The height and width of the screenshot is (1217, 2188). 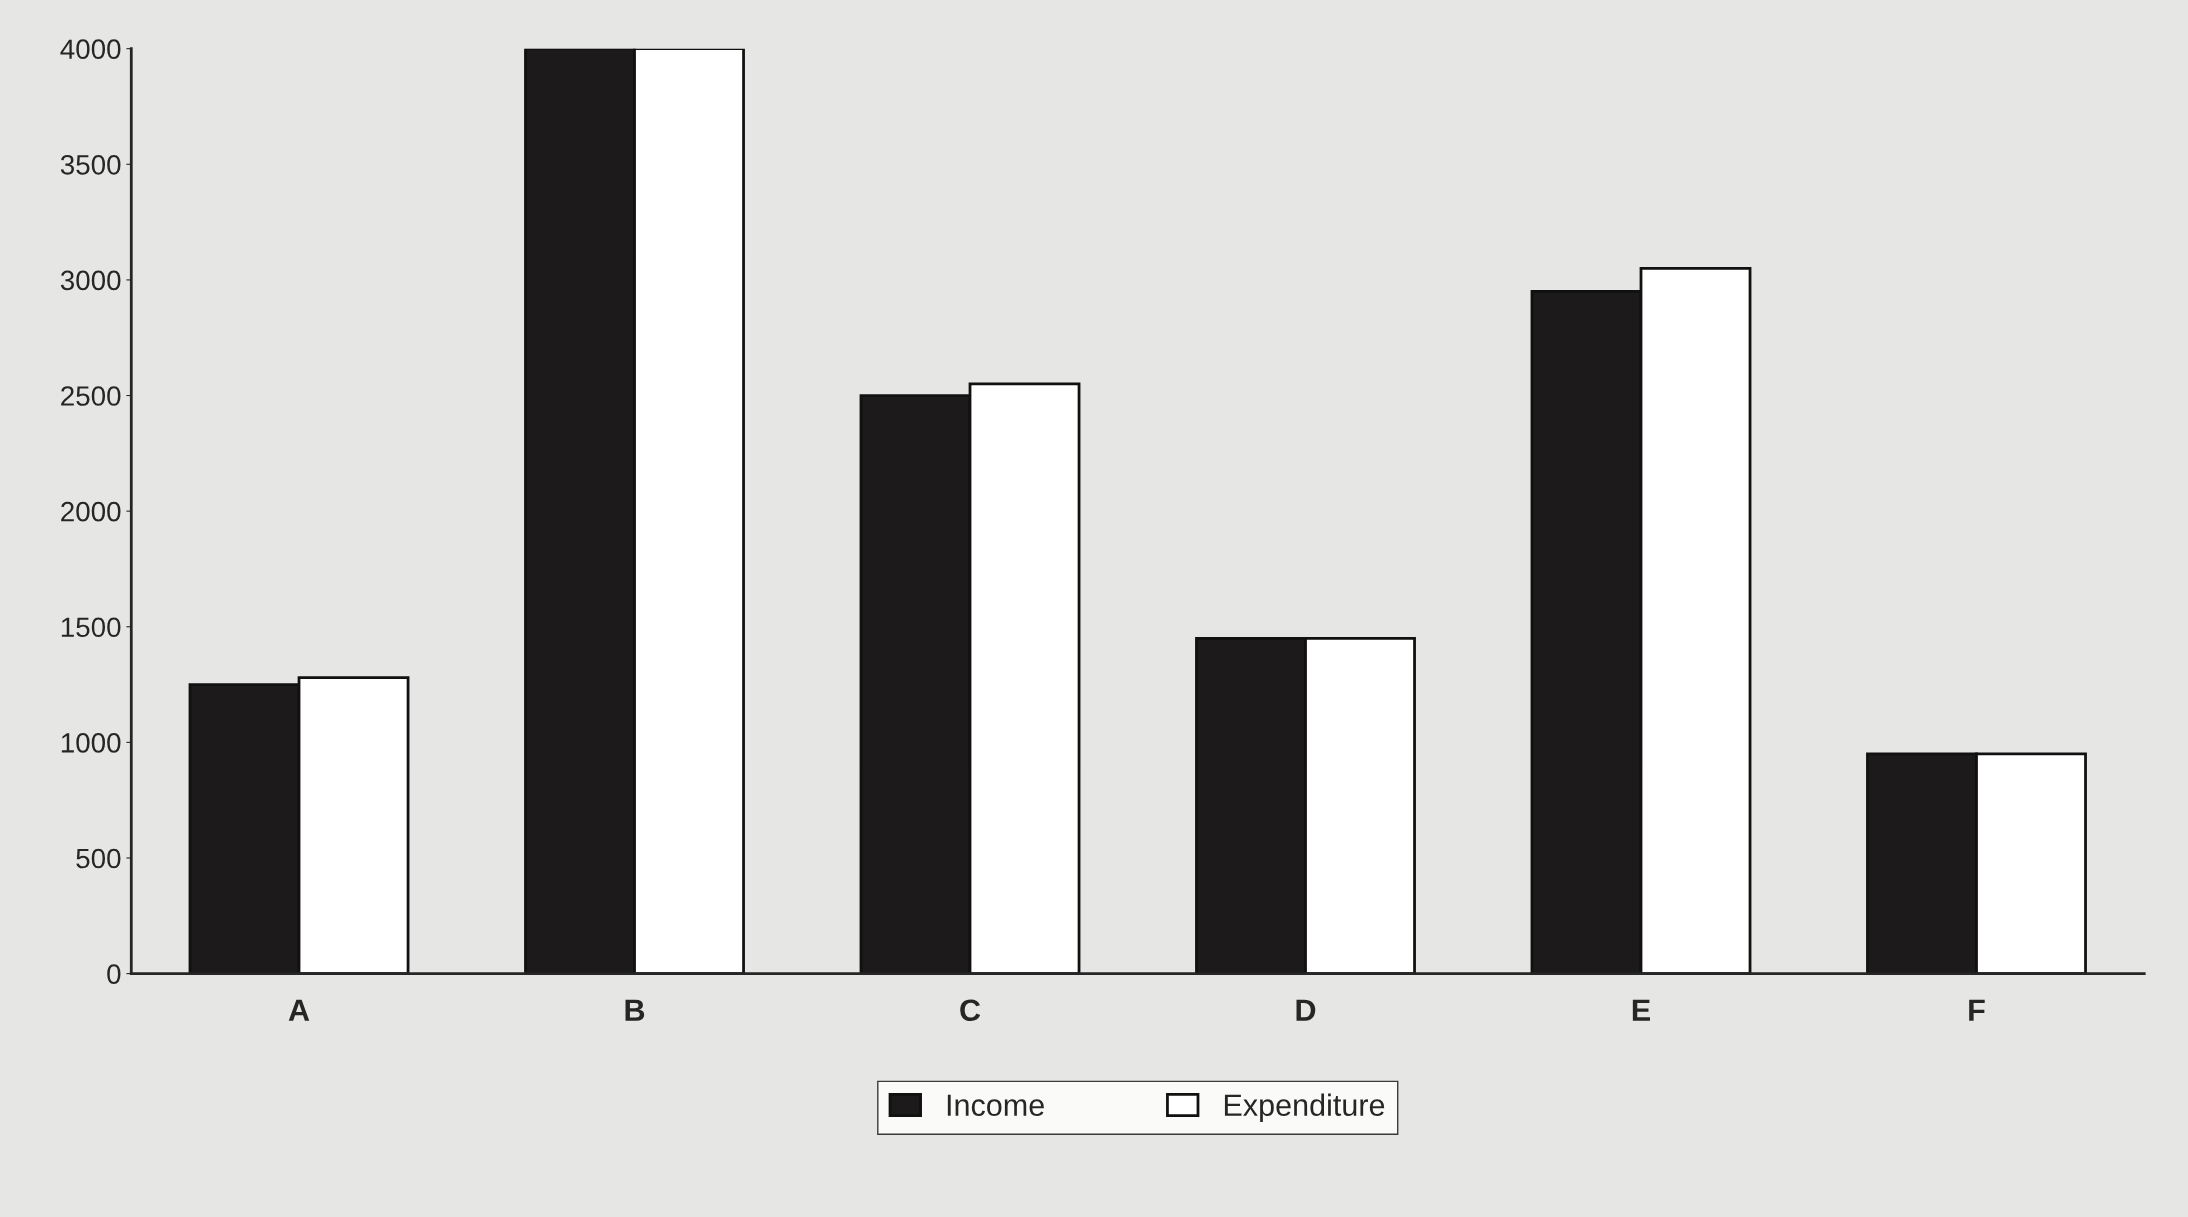 What do you see at coordinates (114, 974) in the screenshot?
I see `y-tick-label: 0` at bounding box center [114, 974].